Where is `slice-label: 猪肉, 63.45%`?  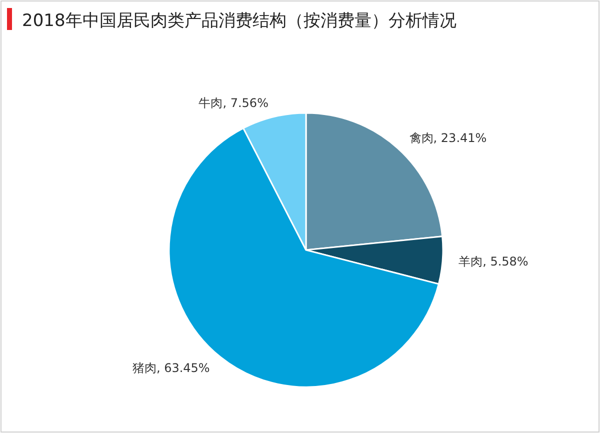
slice-label: 猪肉, 63.45% is located at coordinates (171, 368).